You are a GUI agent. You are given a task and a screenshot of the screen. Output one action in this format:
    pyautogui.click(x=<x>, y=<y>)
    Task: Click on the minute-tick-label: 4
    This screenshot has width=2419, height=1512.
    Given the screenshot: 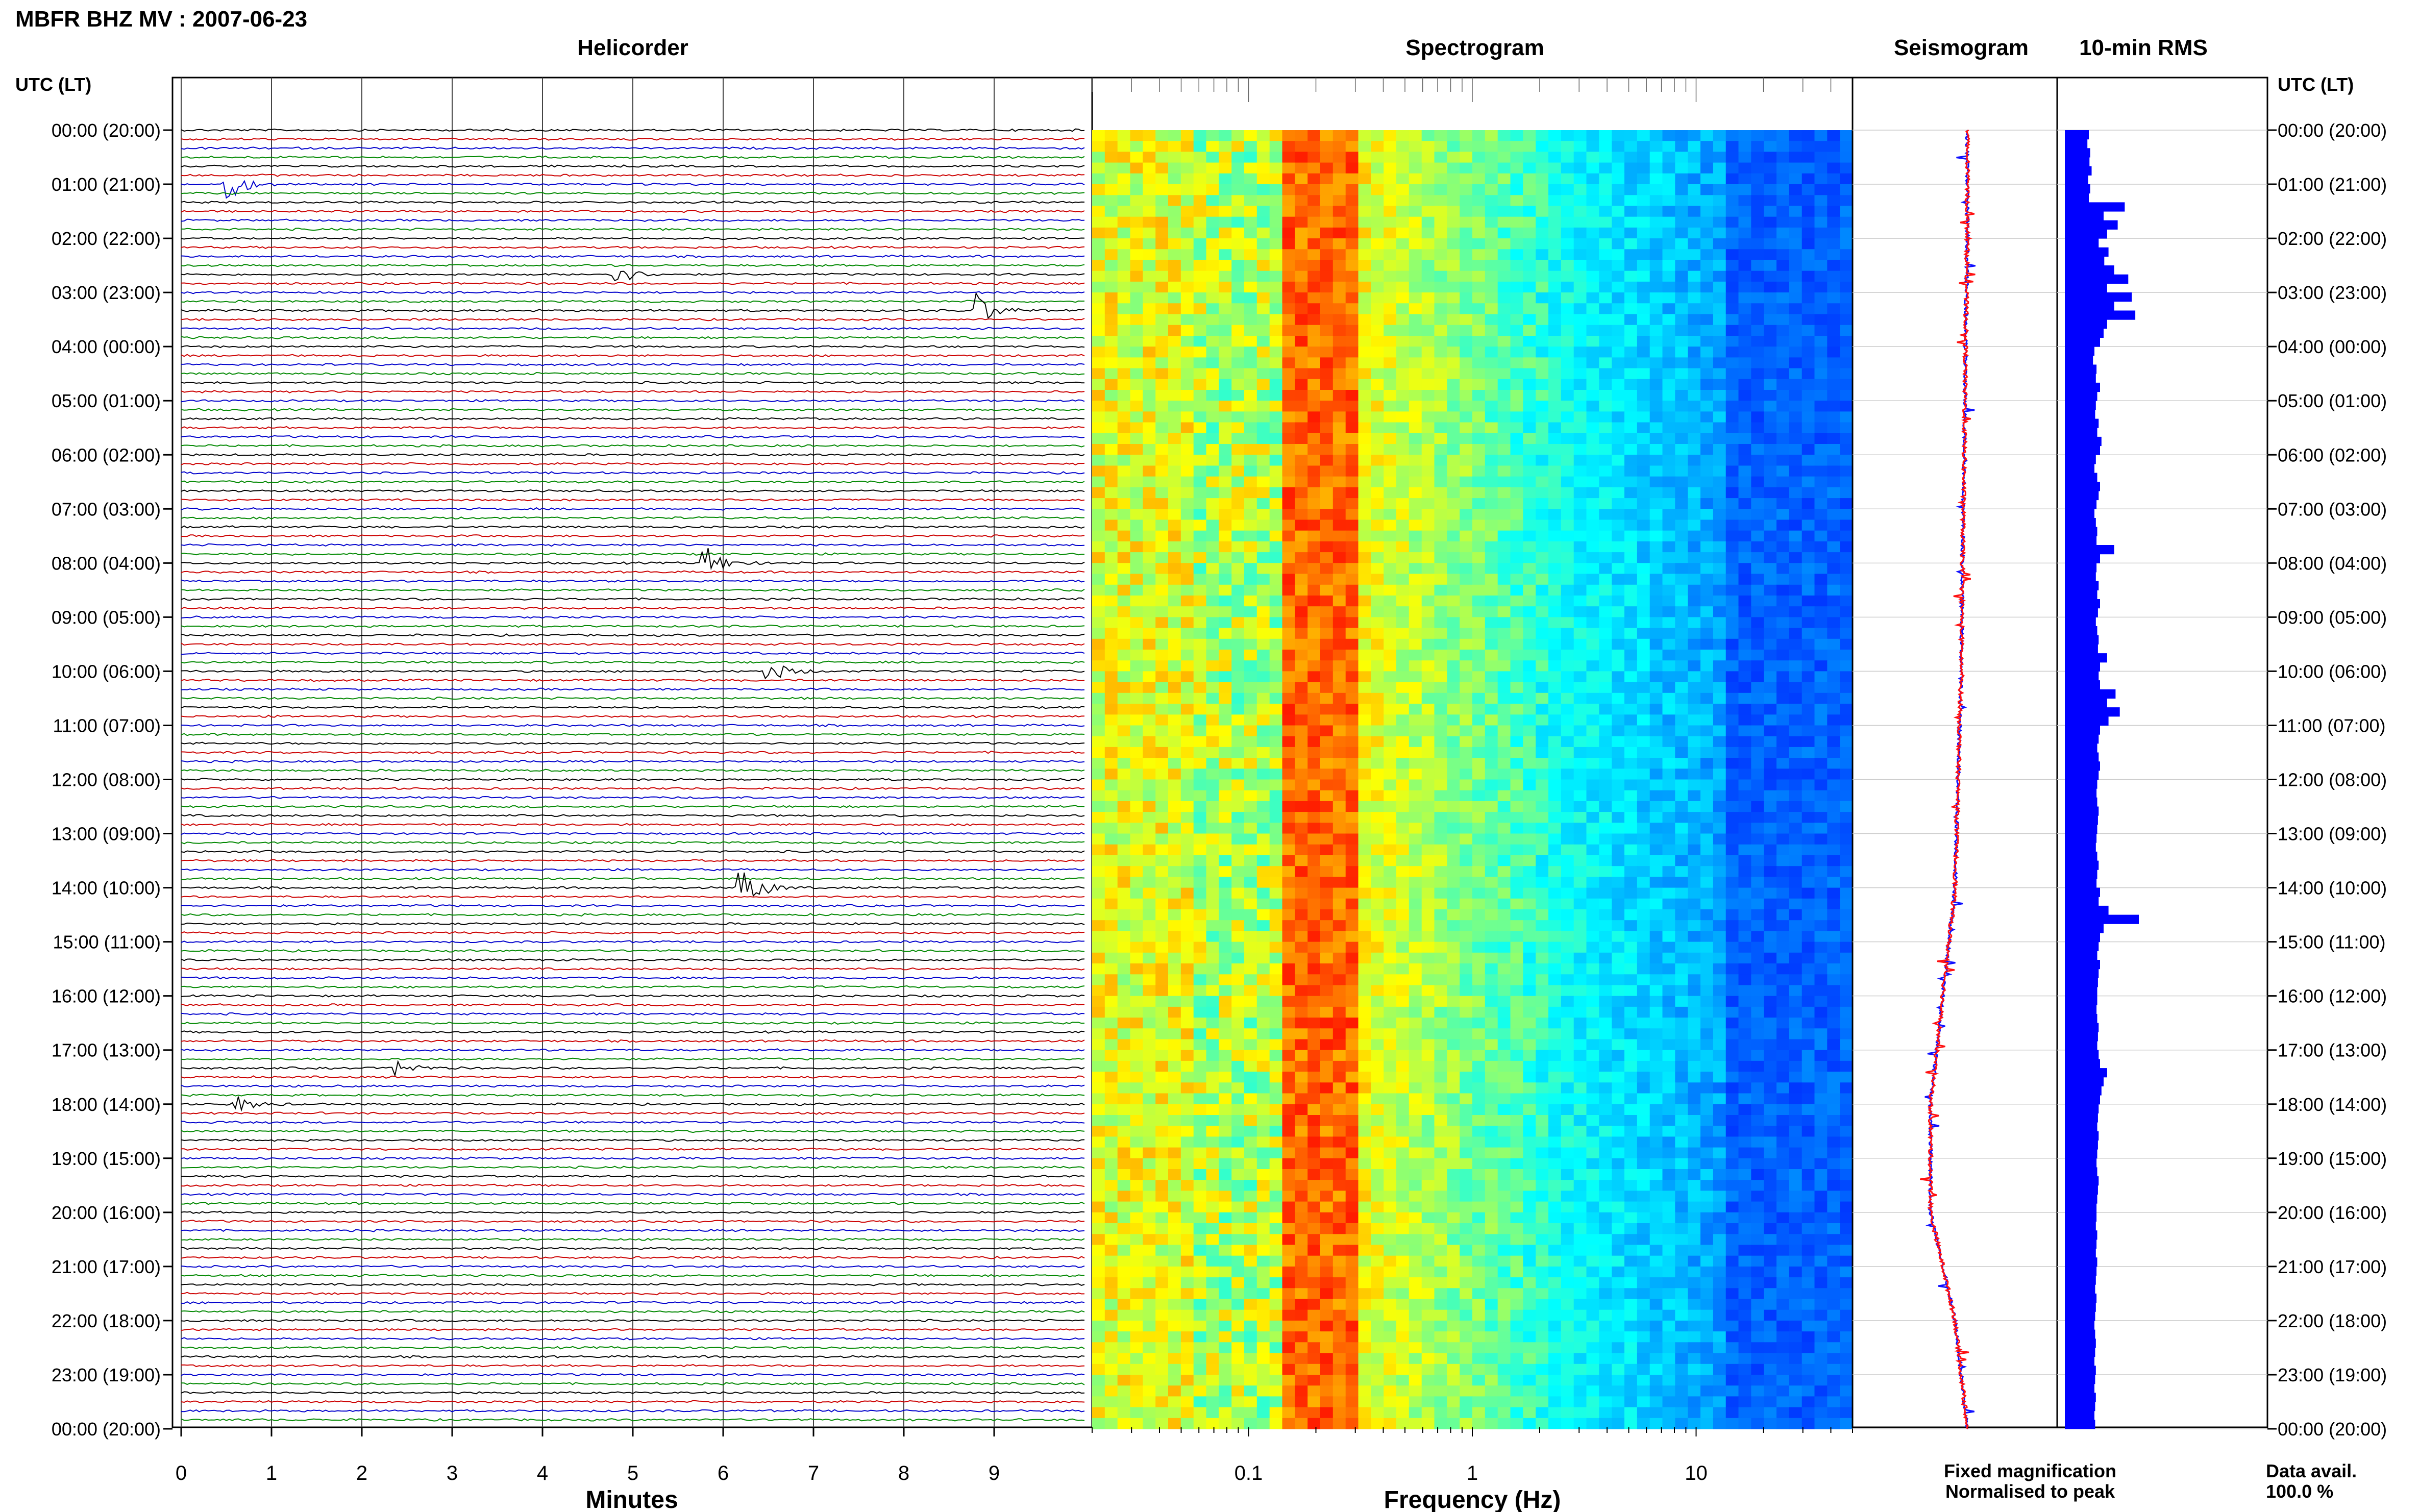 What is the action you would take?
    pyautogui.click(x=542, y=1473)
    